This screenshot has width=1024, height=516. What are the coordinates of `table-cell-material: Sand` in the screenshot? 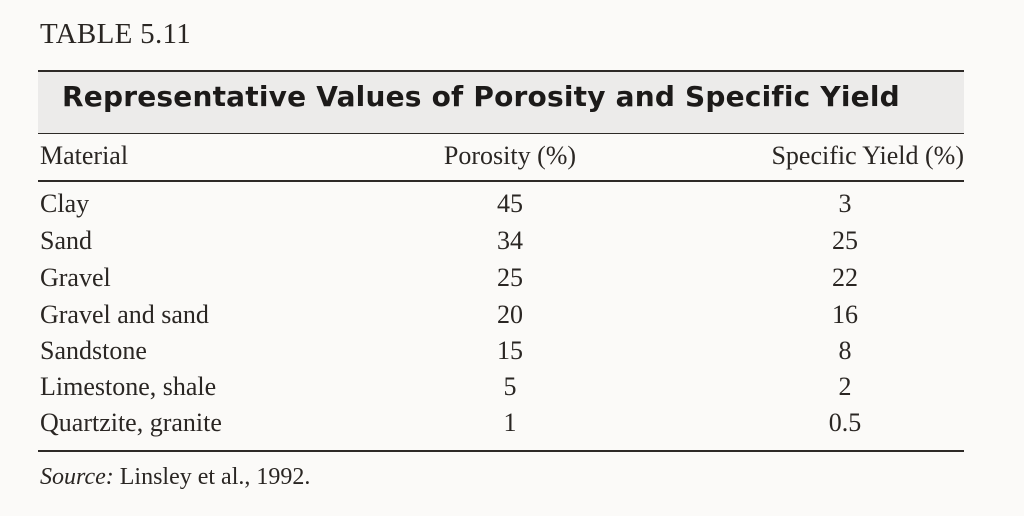 It's located at (66, 240).